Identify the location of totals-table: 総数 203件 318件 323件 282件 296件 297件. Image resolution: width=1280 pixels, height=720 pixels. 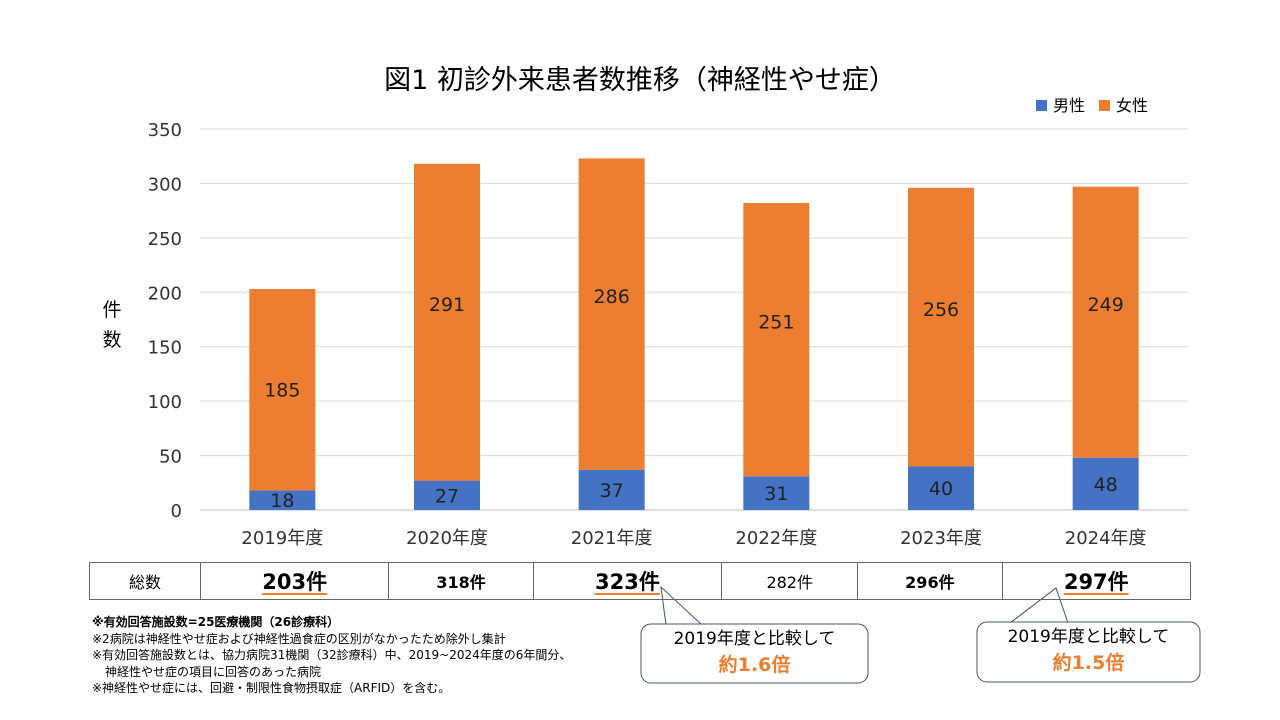
(640, 581).